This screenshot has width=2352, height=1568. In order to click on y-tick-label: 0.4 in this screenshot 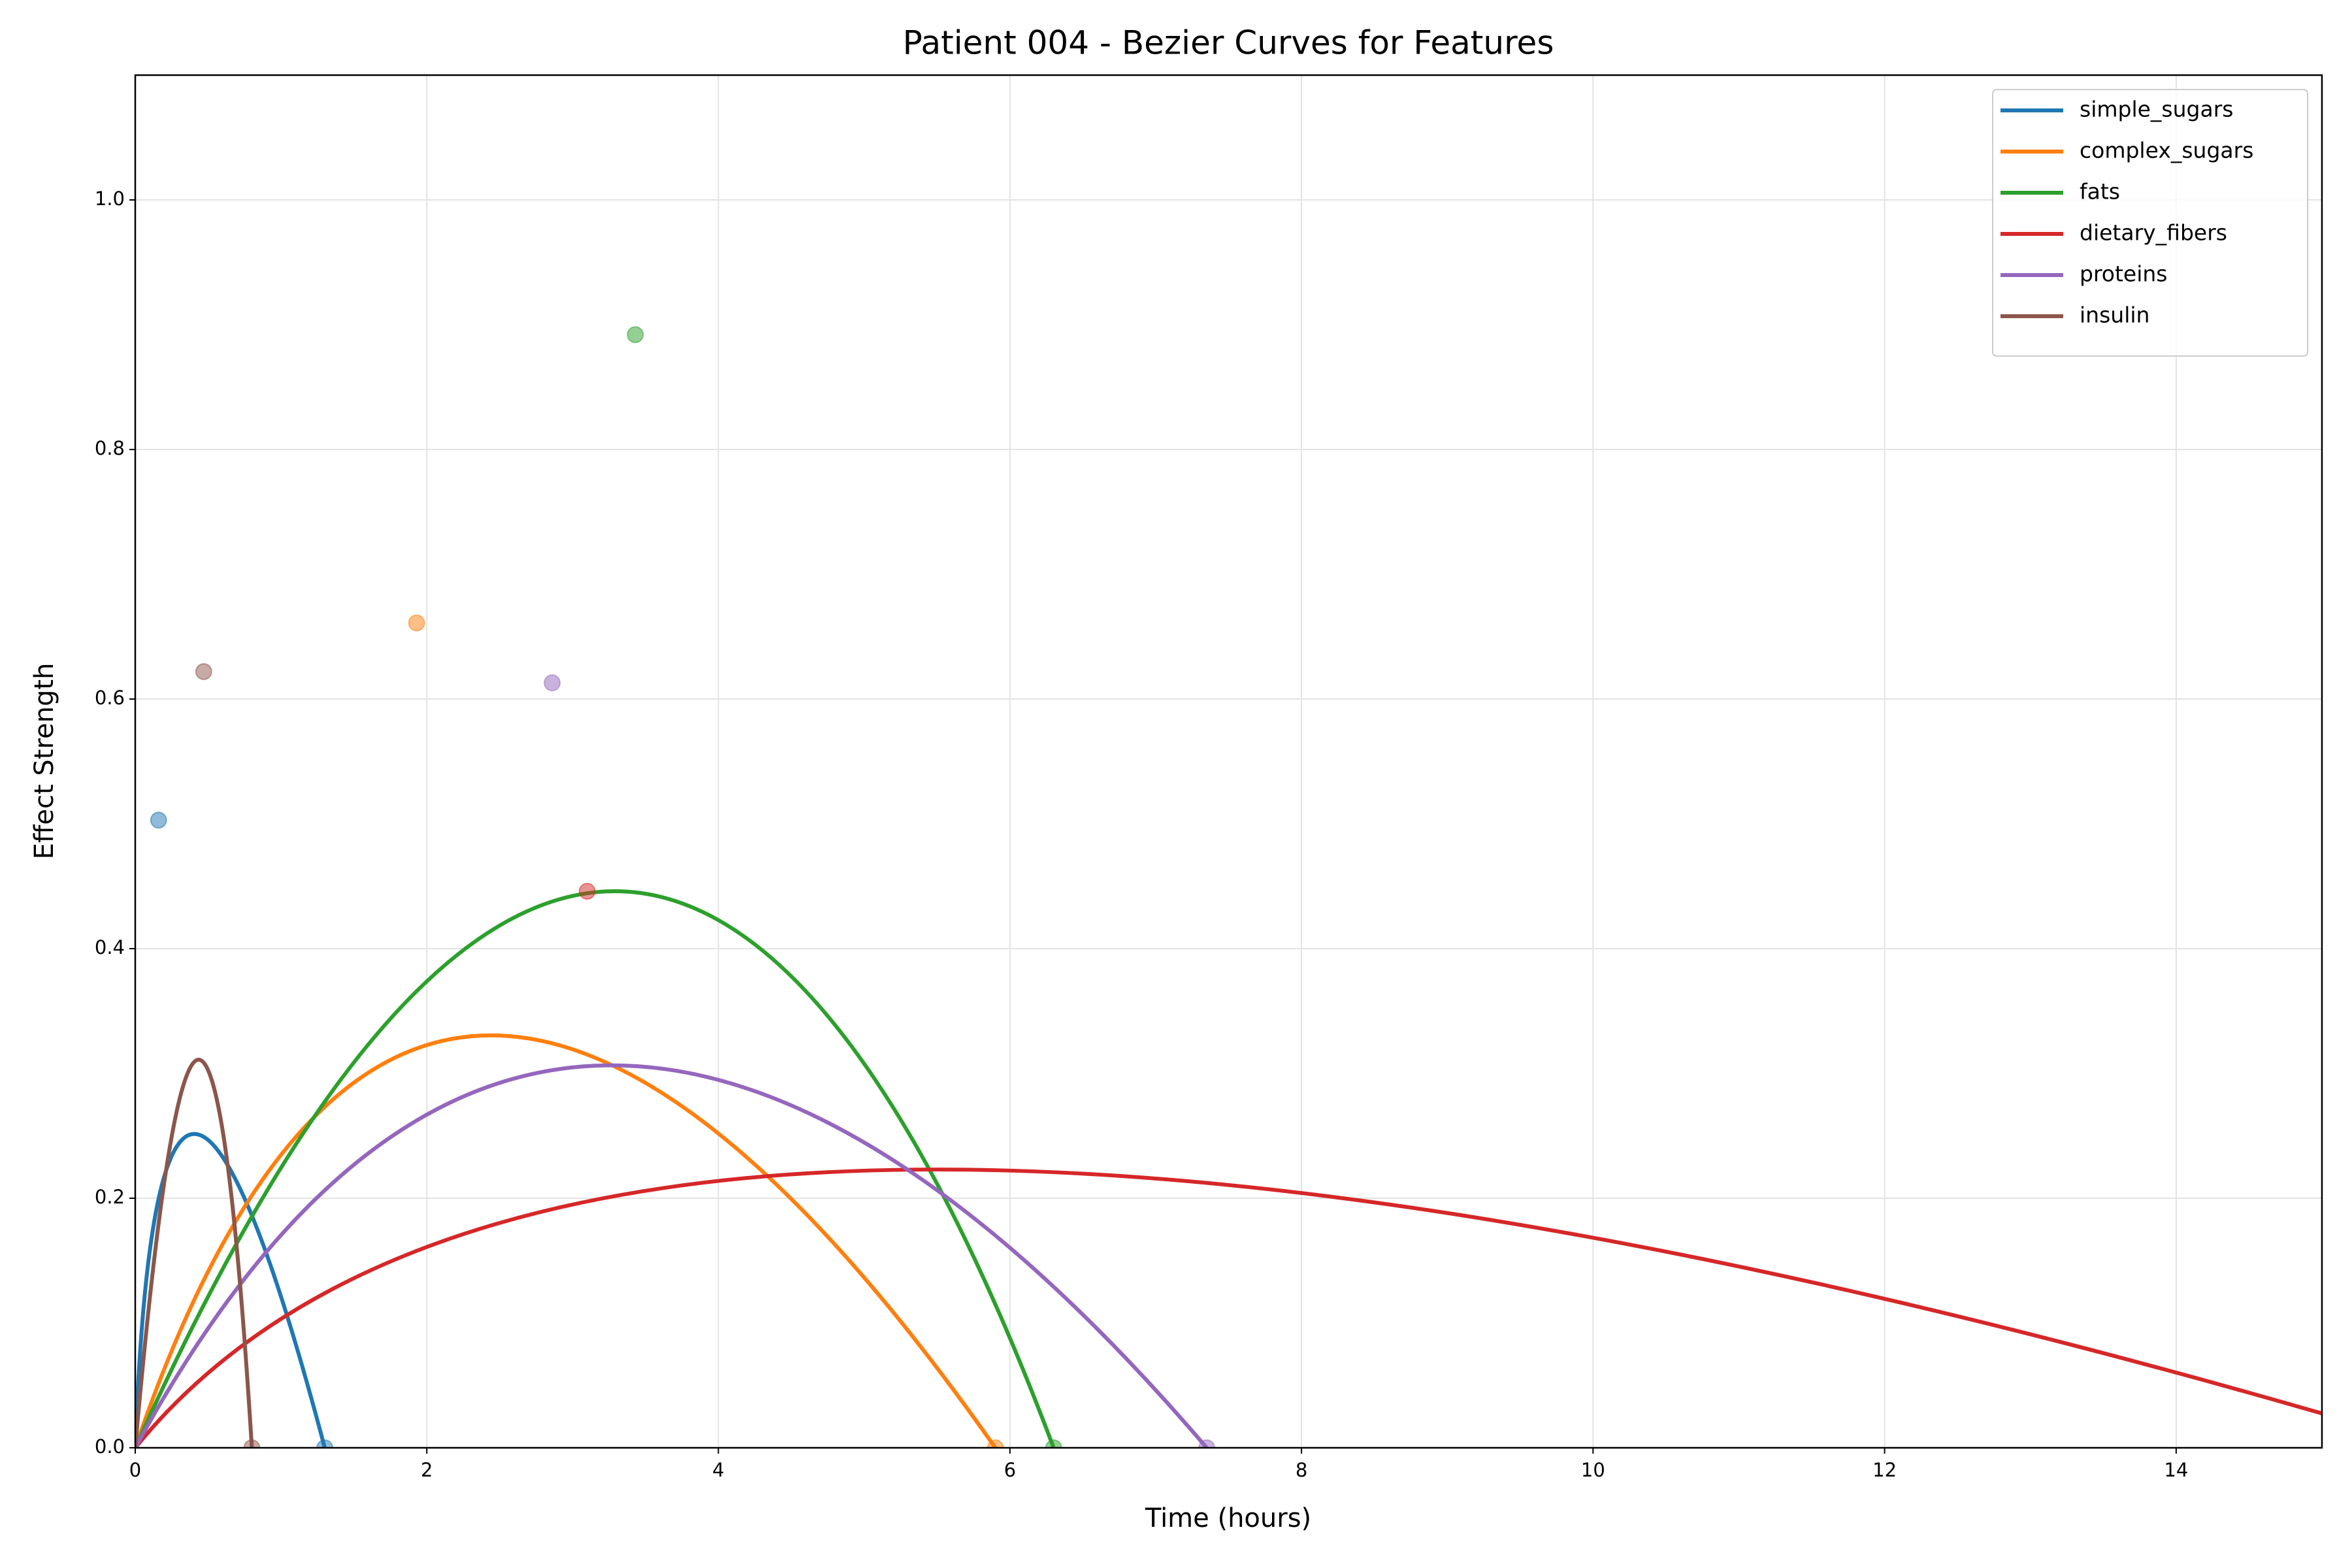, I will do `click(110, 947)`.